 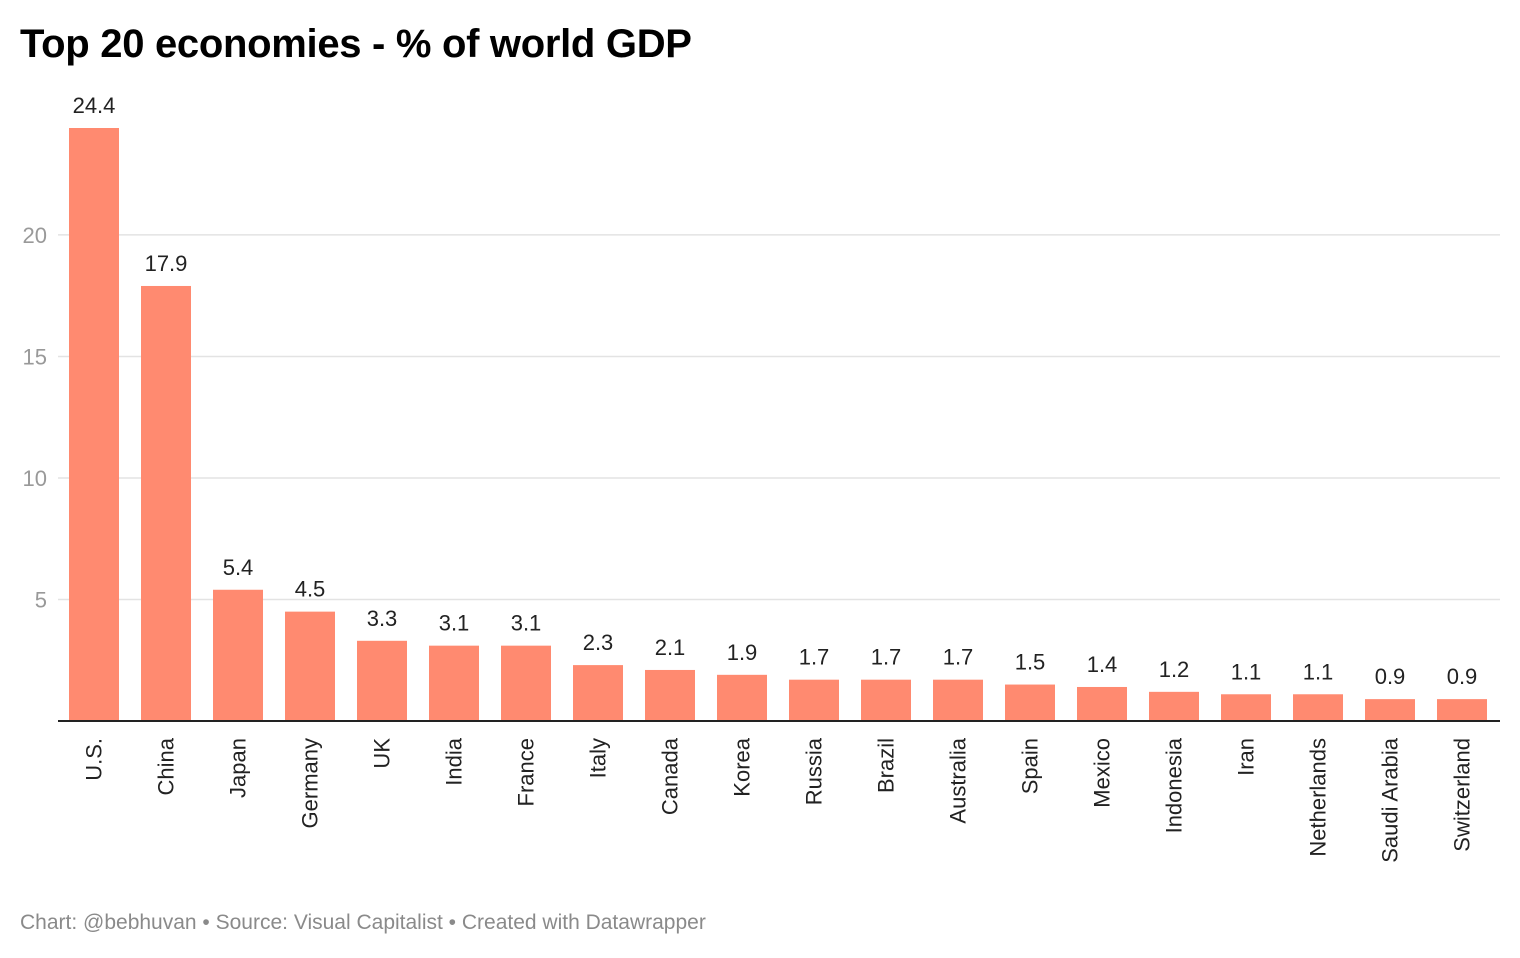 I want to click on category-label: Indonesia, so click(x=1174, y=785).